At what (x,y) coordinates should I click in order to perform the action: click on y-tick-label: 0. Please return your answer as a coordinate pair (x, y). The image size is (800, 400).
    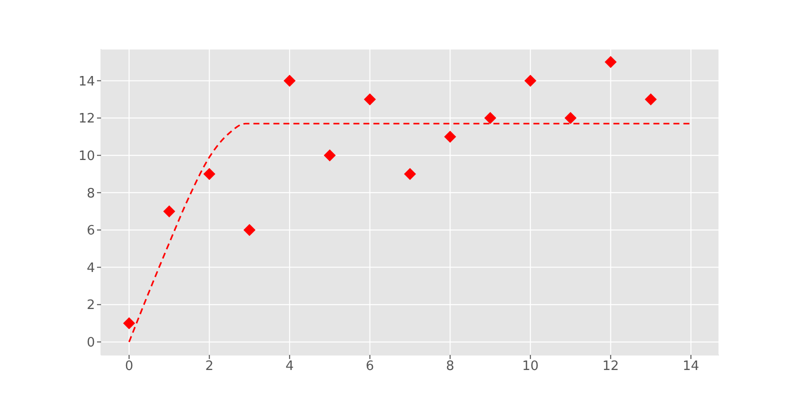
    Looking at the image, I should click on (90, 343).